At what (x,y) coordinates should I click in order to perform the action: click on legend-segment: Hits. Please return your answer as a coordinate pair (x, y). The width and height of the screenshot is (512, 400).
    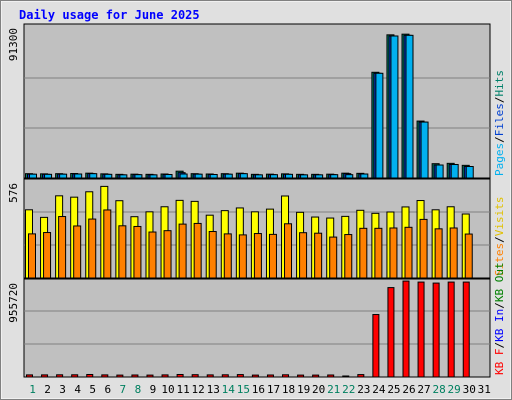
    Looking at the image, I should click on (499, 83).